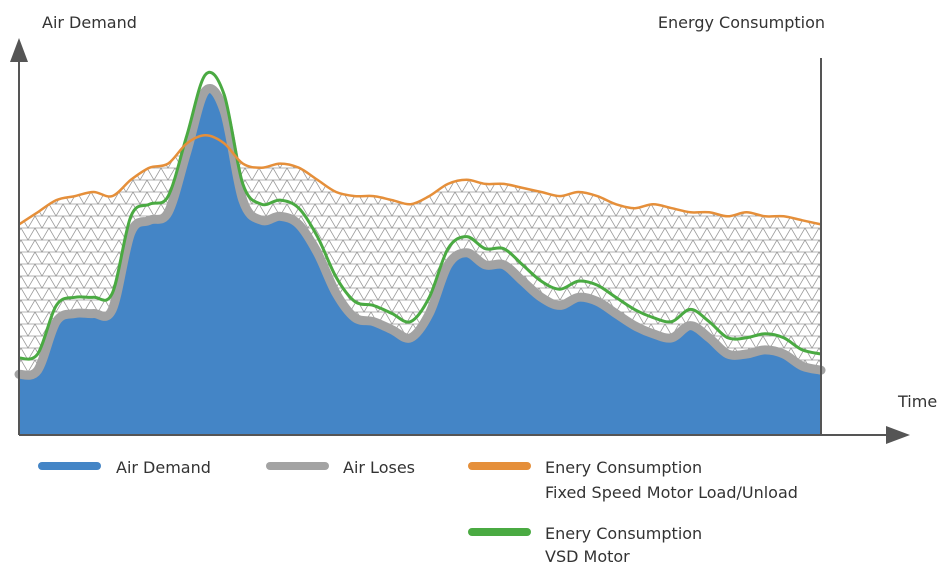  Describe the element at coordinates (19, 50) in the screenshot. I see `y-axis-arrow-icon` at that location.